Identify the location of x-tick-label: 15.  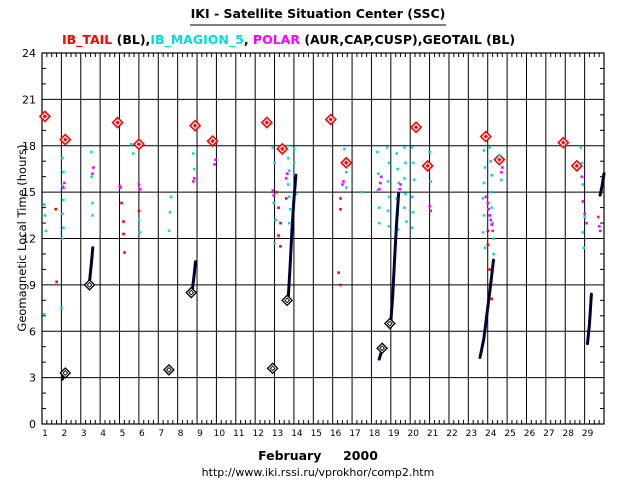
(316, 434).